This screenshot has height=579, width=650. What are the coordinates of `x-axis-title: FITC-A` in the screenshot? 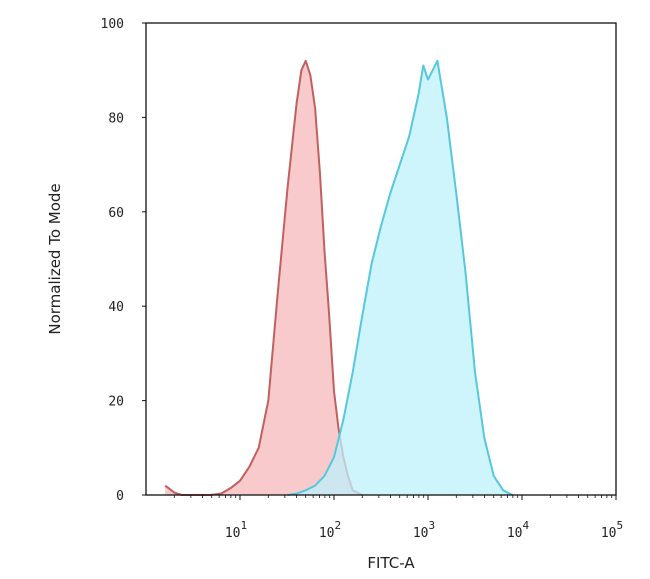 It's located at (391, 563).